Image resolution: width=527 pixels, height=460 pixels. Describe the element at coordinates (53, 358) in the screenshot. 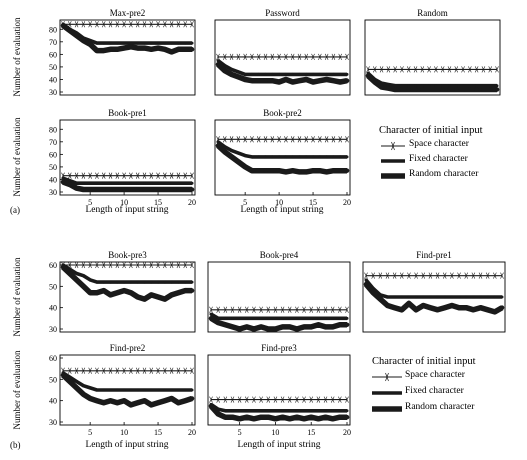

I see `y-tick-label: 60` at that location.